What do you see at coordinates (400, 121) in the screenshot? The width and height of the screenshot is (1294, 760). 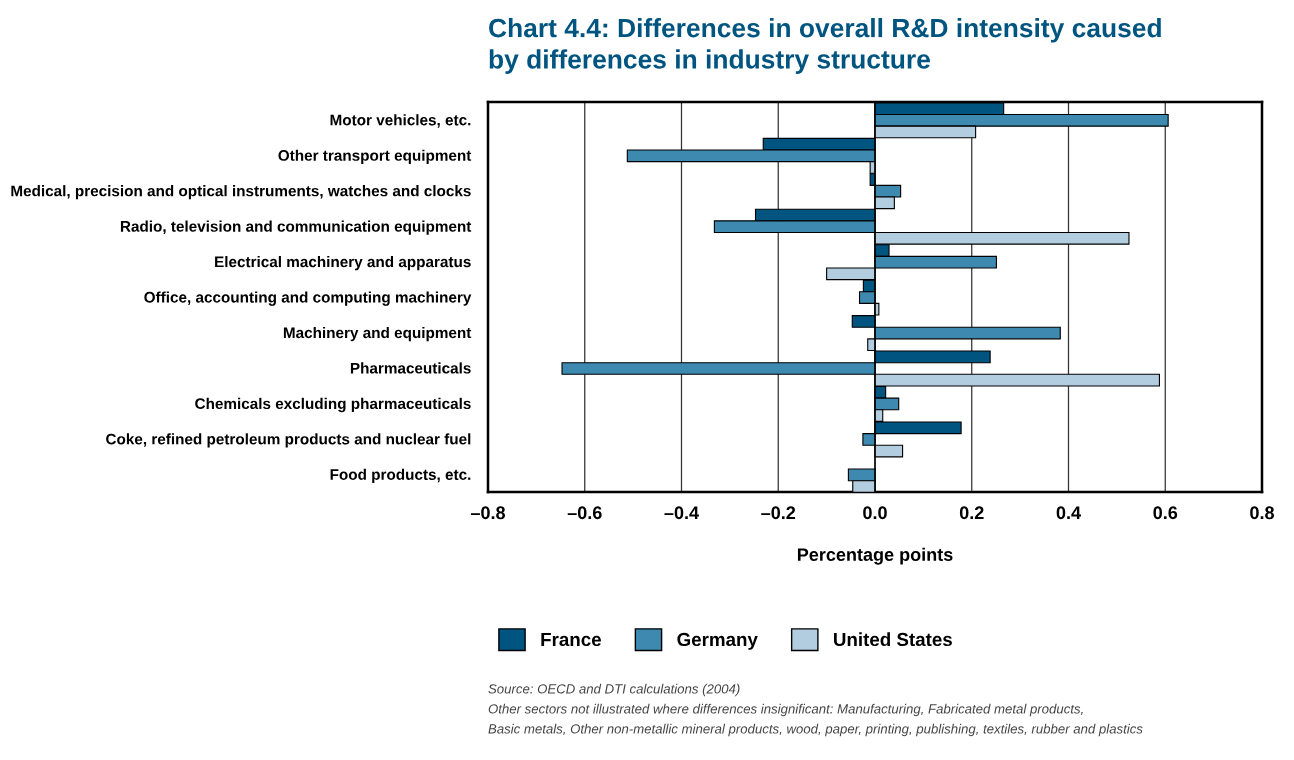 I see `y-tick-label: Motor vehicles, etc.` at bounding box center [400, 121].